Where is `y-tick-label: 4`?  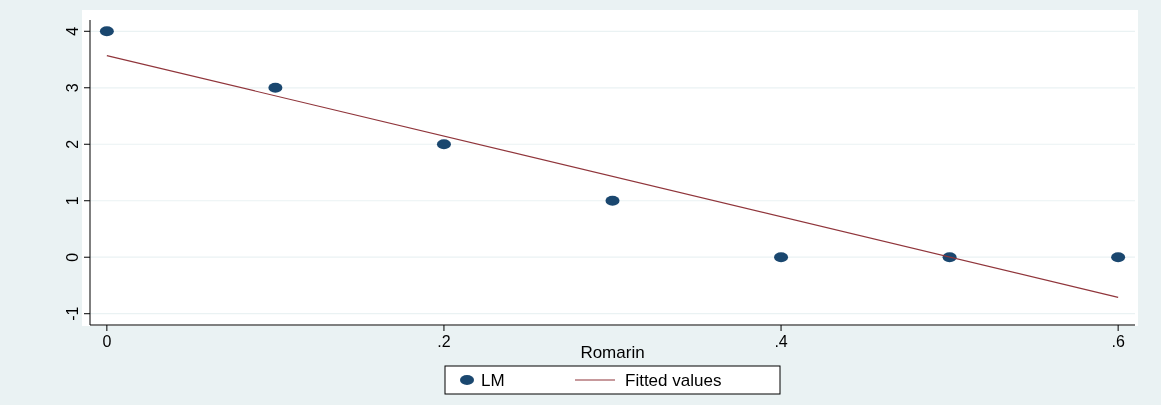
y-tick-label: 4 is located at coordinates (72, 31).